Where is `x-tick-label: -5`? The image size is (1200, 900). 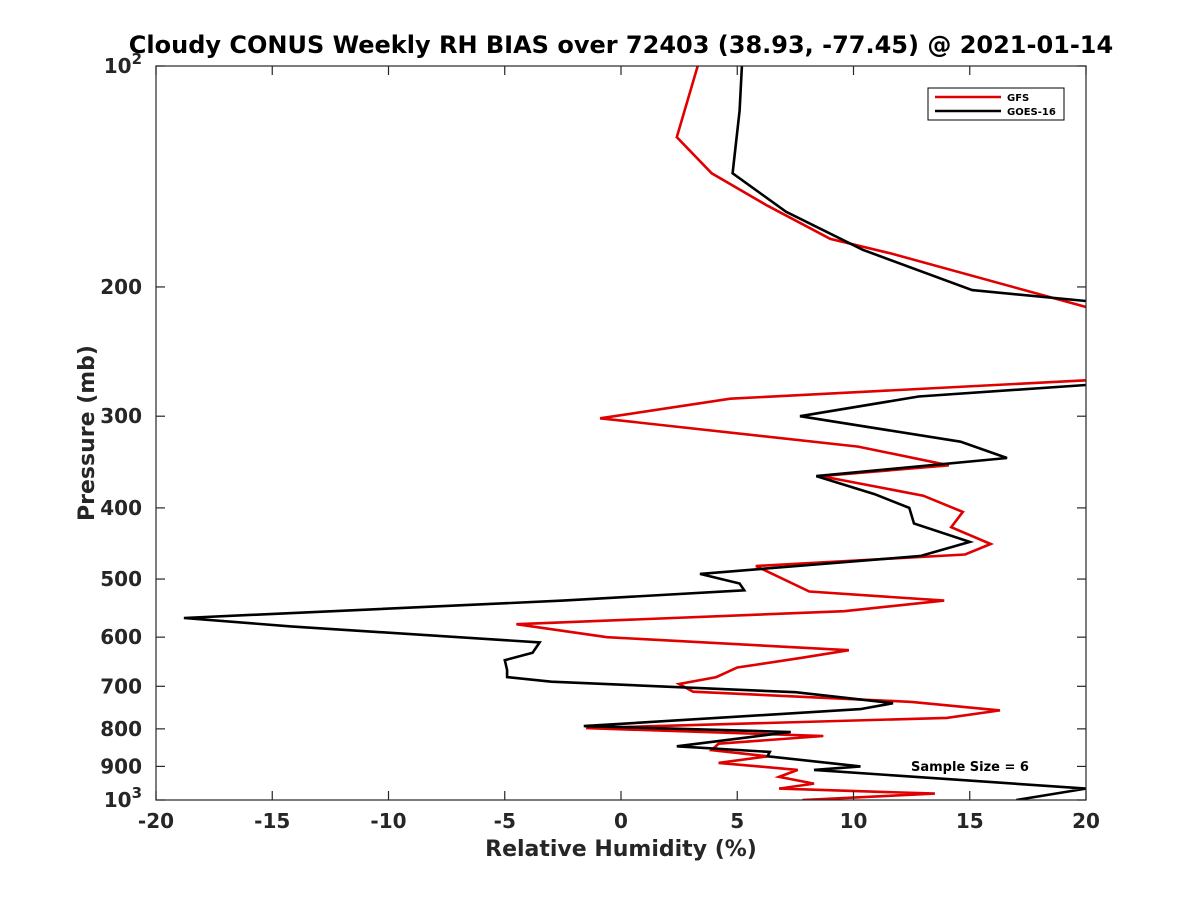 x-tick-label: -5 is located at coordinates (505, 821).